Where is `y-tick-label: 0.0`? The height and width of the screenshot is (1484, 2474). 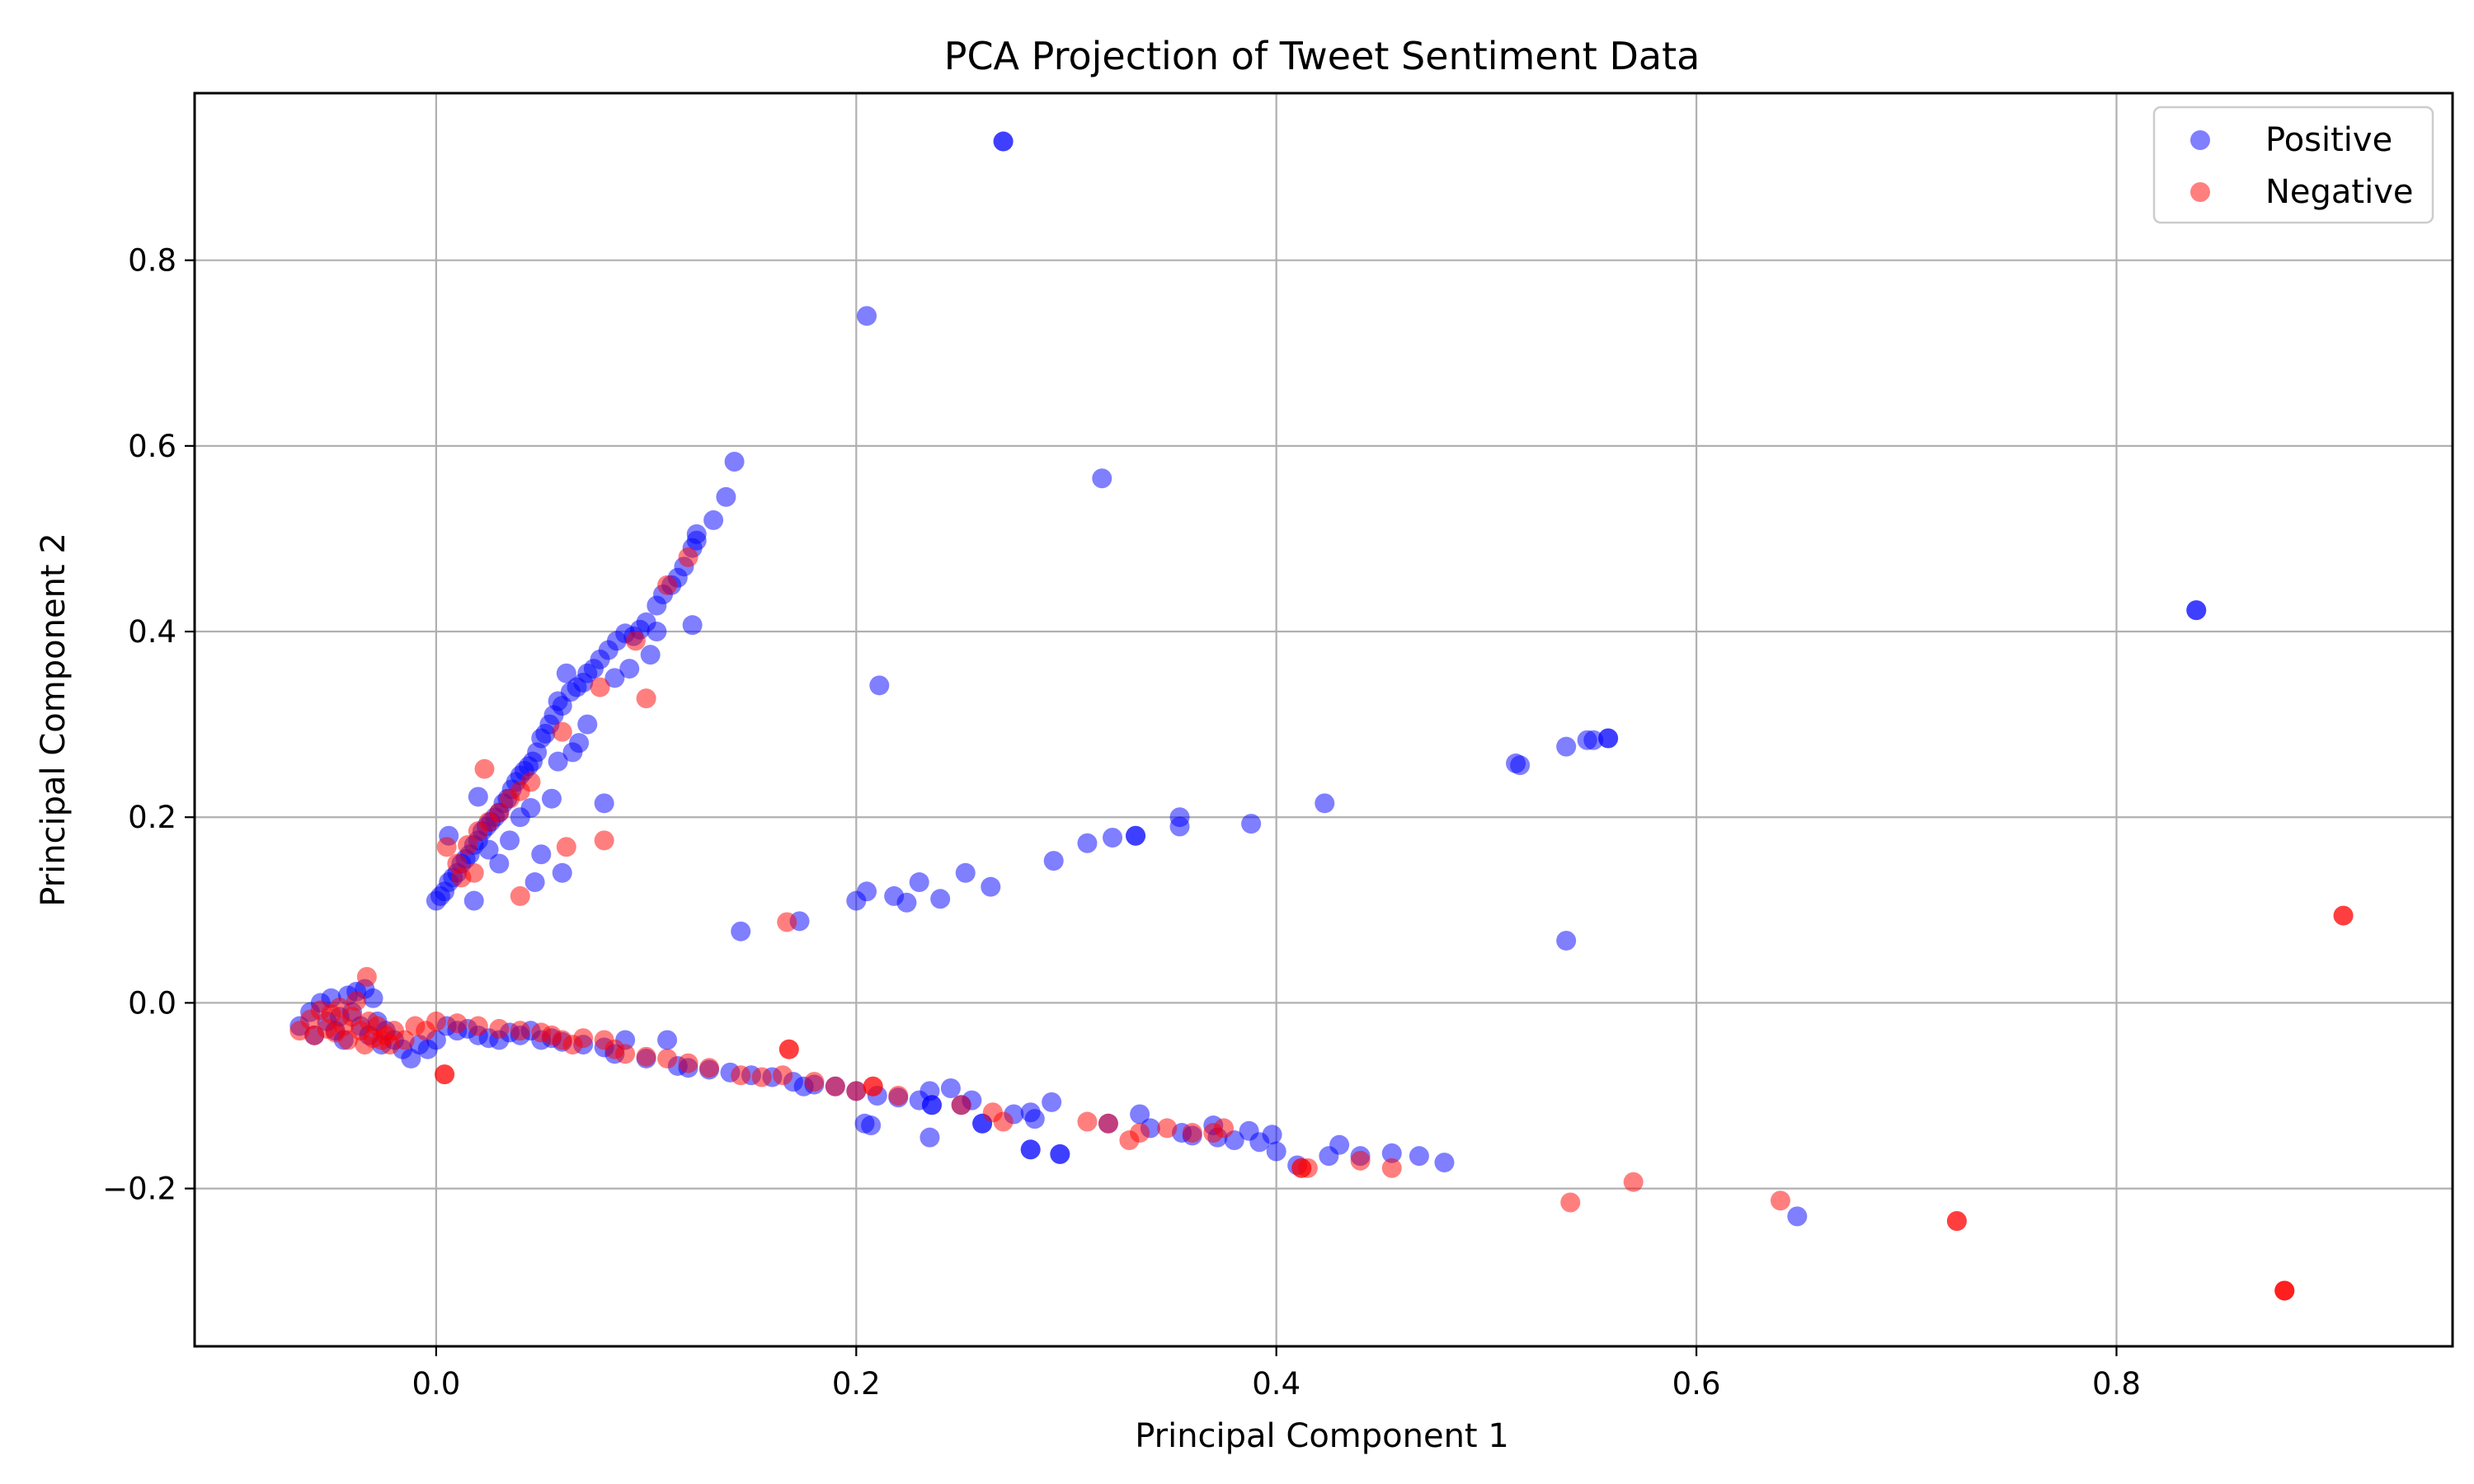 y-tick-label: 0.0 is located at coordinates (152, 1003).